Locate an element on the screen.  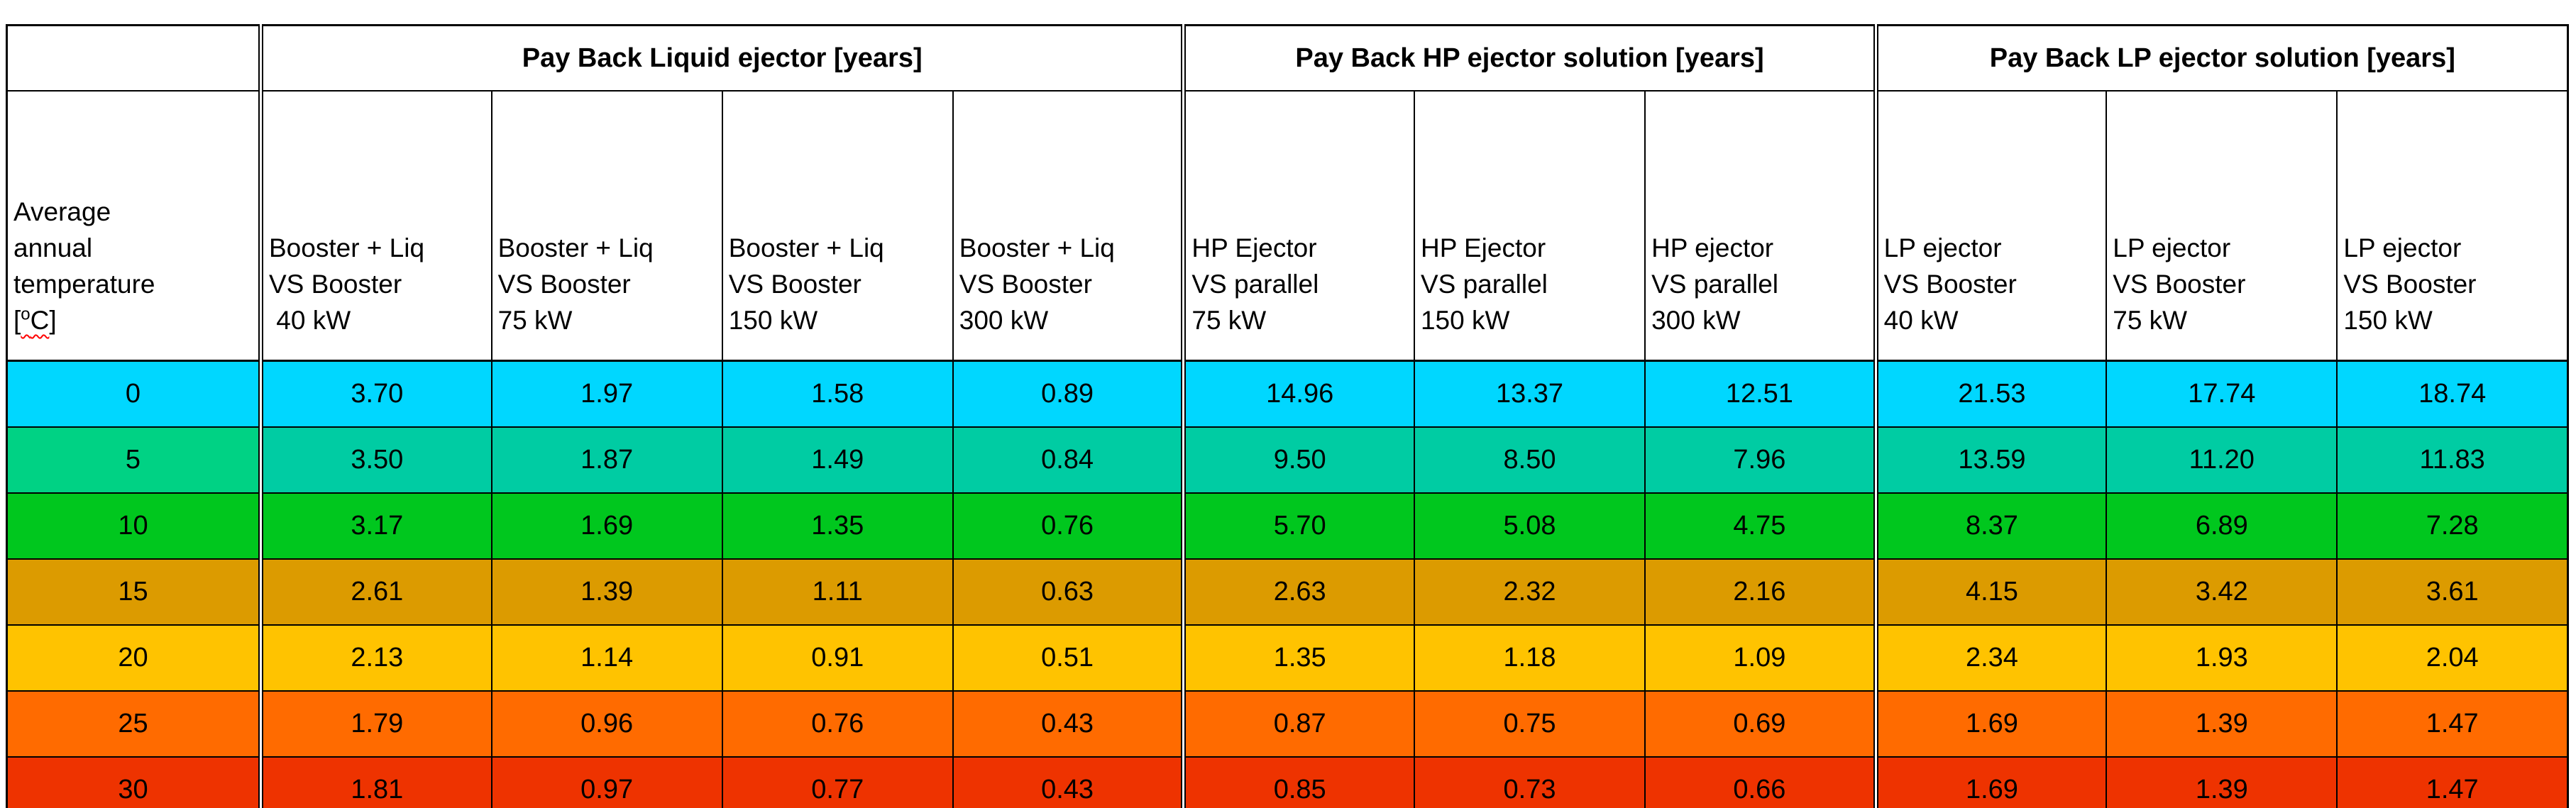
payback-value-cell: 5.70 is located at coordinates (1298, 526).